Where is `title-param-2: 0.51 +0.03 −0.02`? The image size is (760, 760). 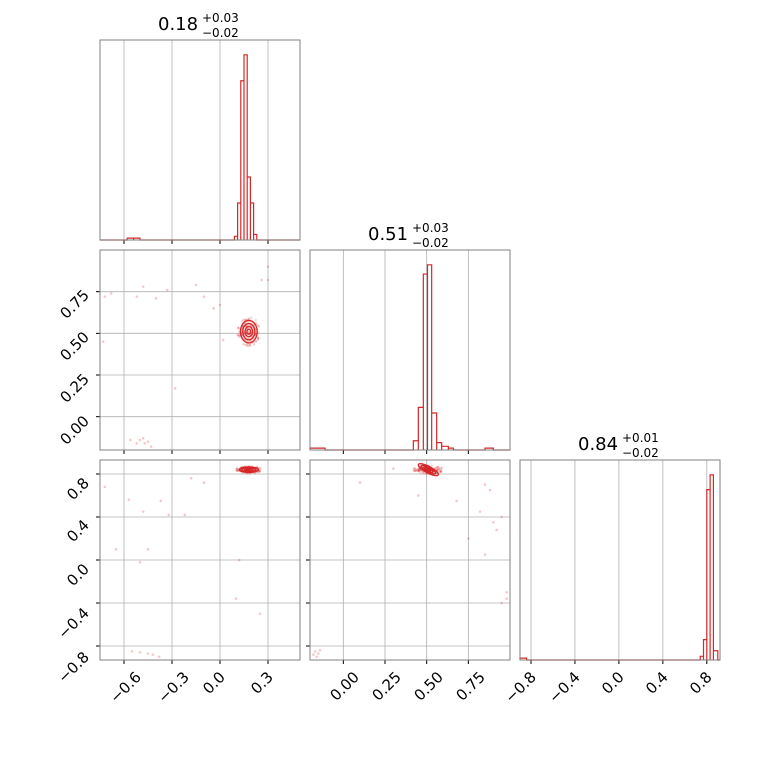 title-param-2: 0.51 +0.03 −0.02 is located at coordinates (408, 235).